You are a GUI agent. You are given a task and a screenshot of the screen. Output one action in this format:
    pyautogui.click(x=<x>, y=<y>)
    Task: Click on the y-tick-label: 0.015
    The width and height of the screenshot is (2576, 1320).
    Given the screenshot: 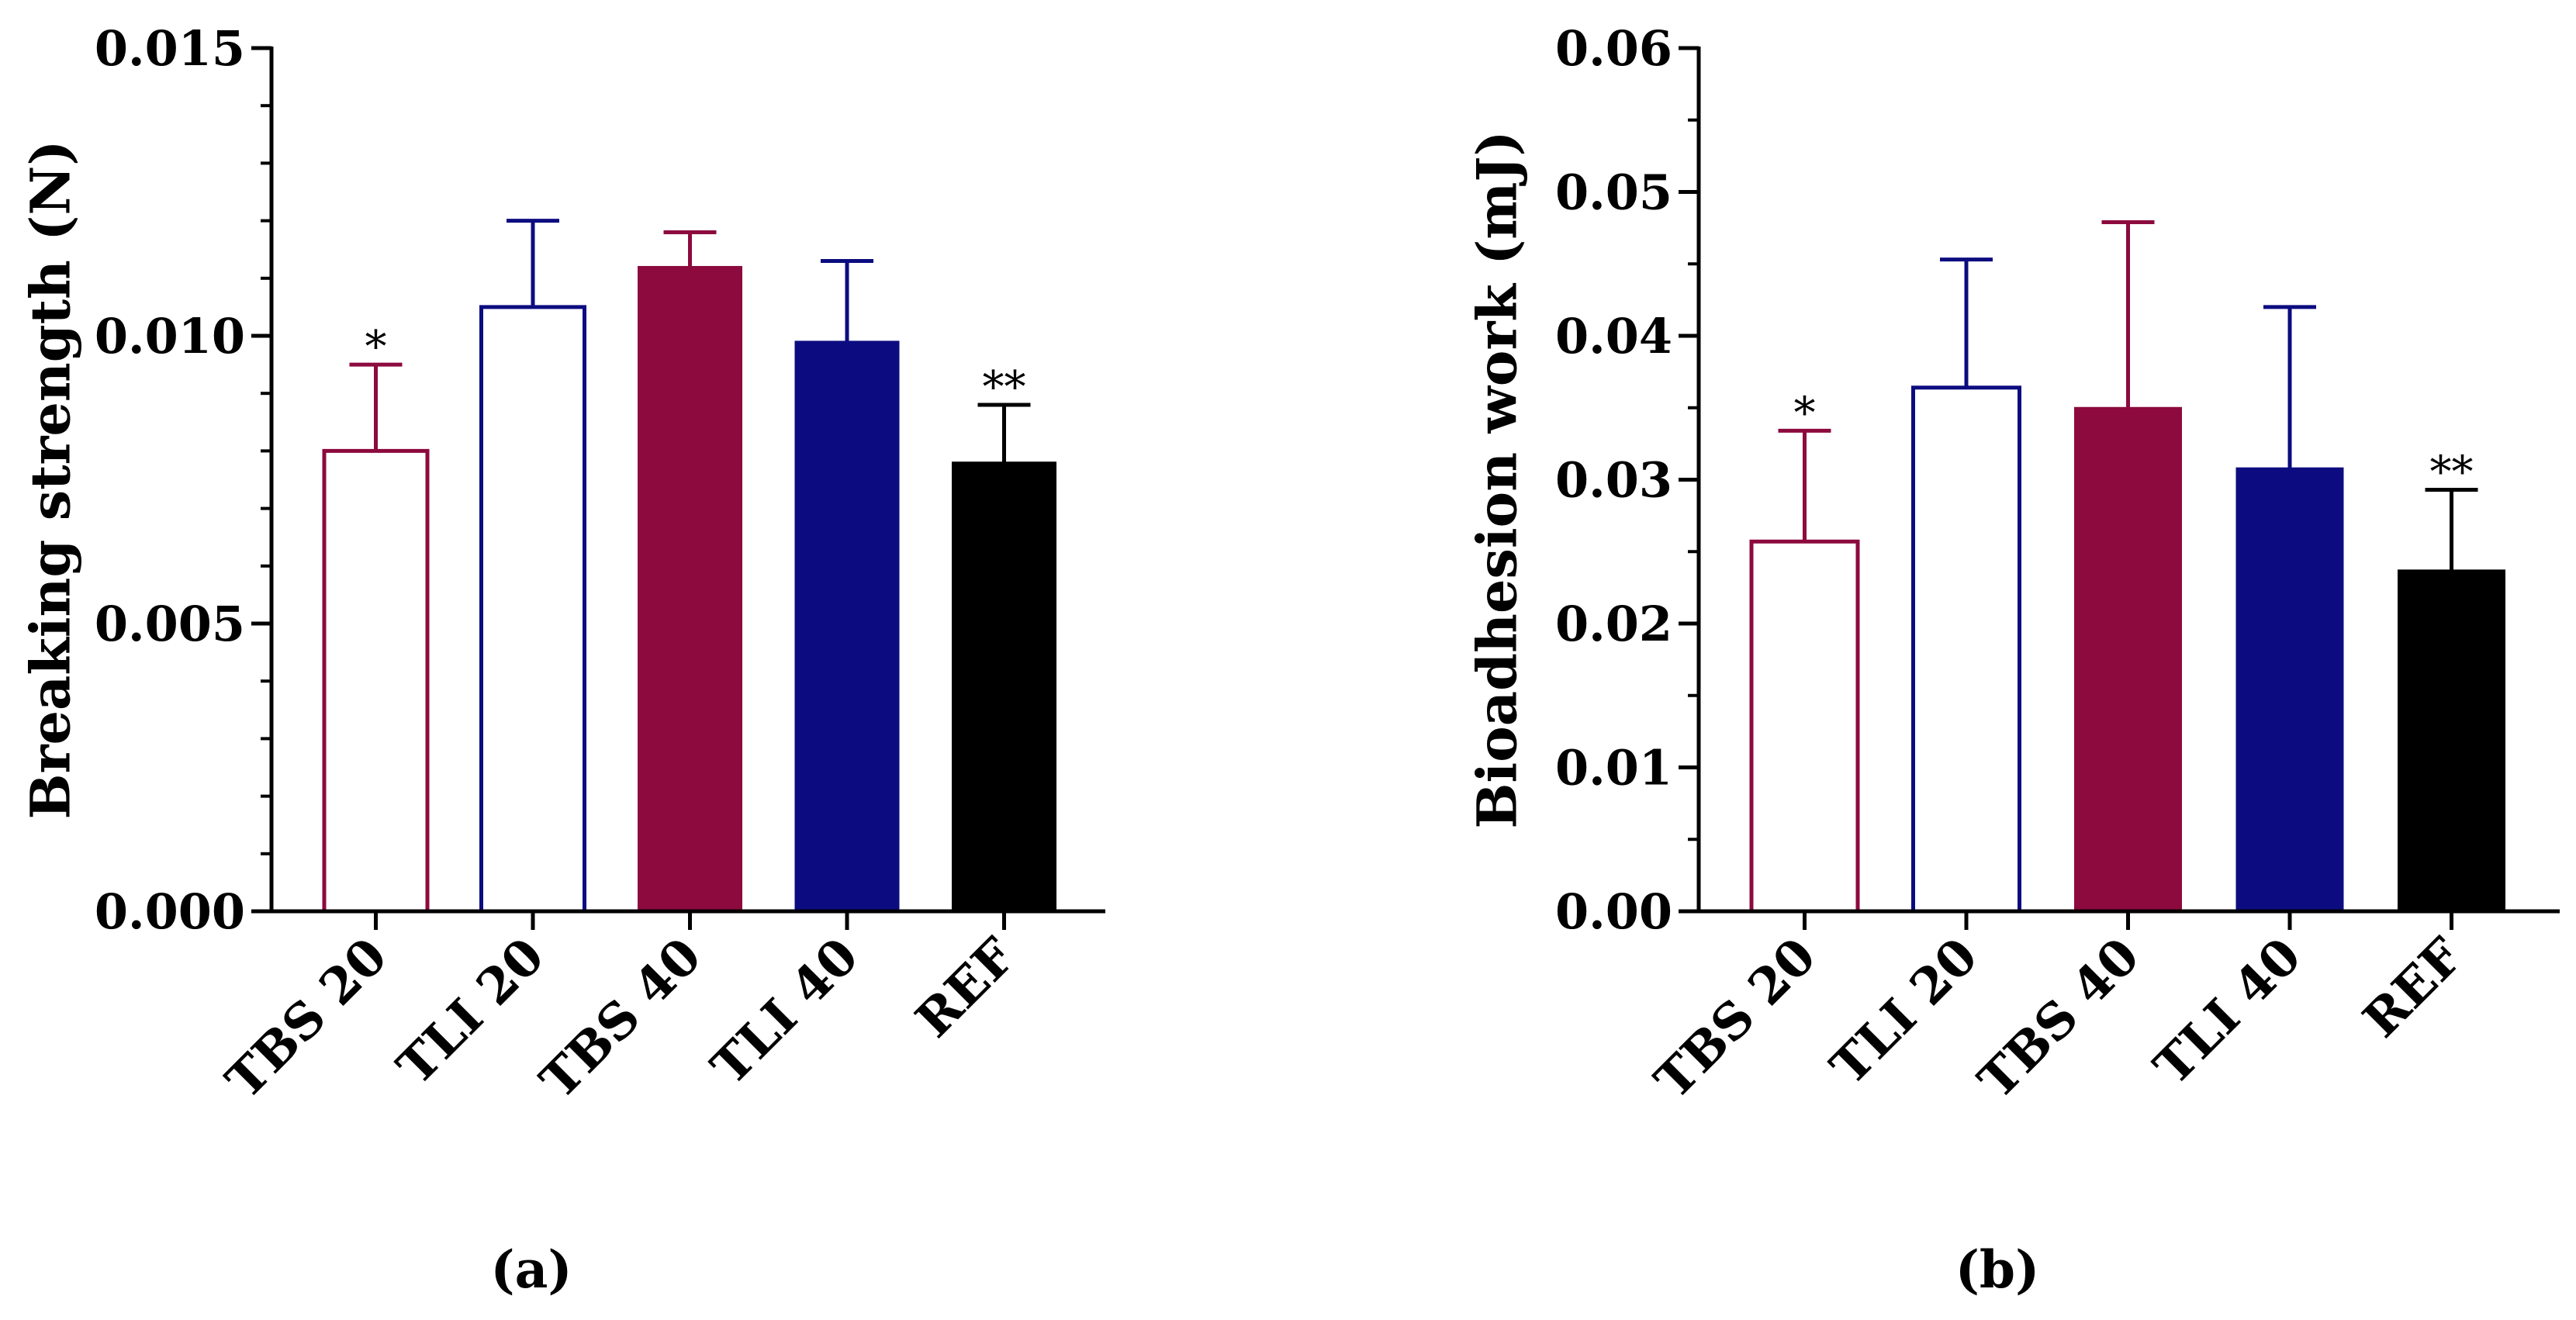 What is the action you would take?
    pyautogui.click(x=170, y=48)
    